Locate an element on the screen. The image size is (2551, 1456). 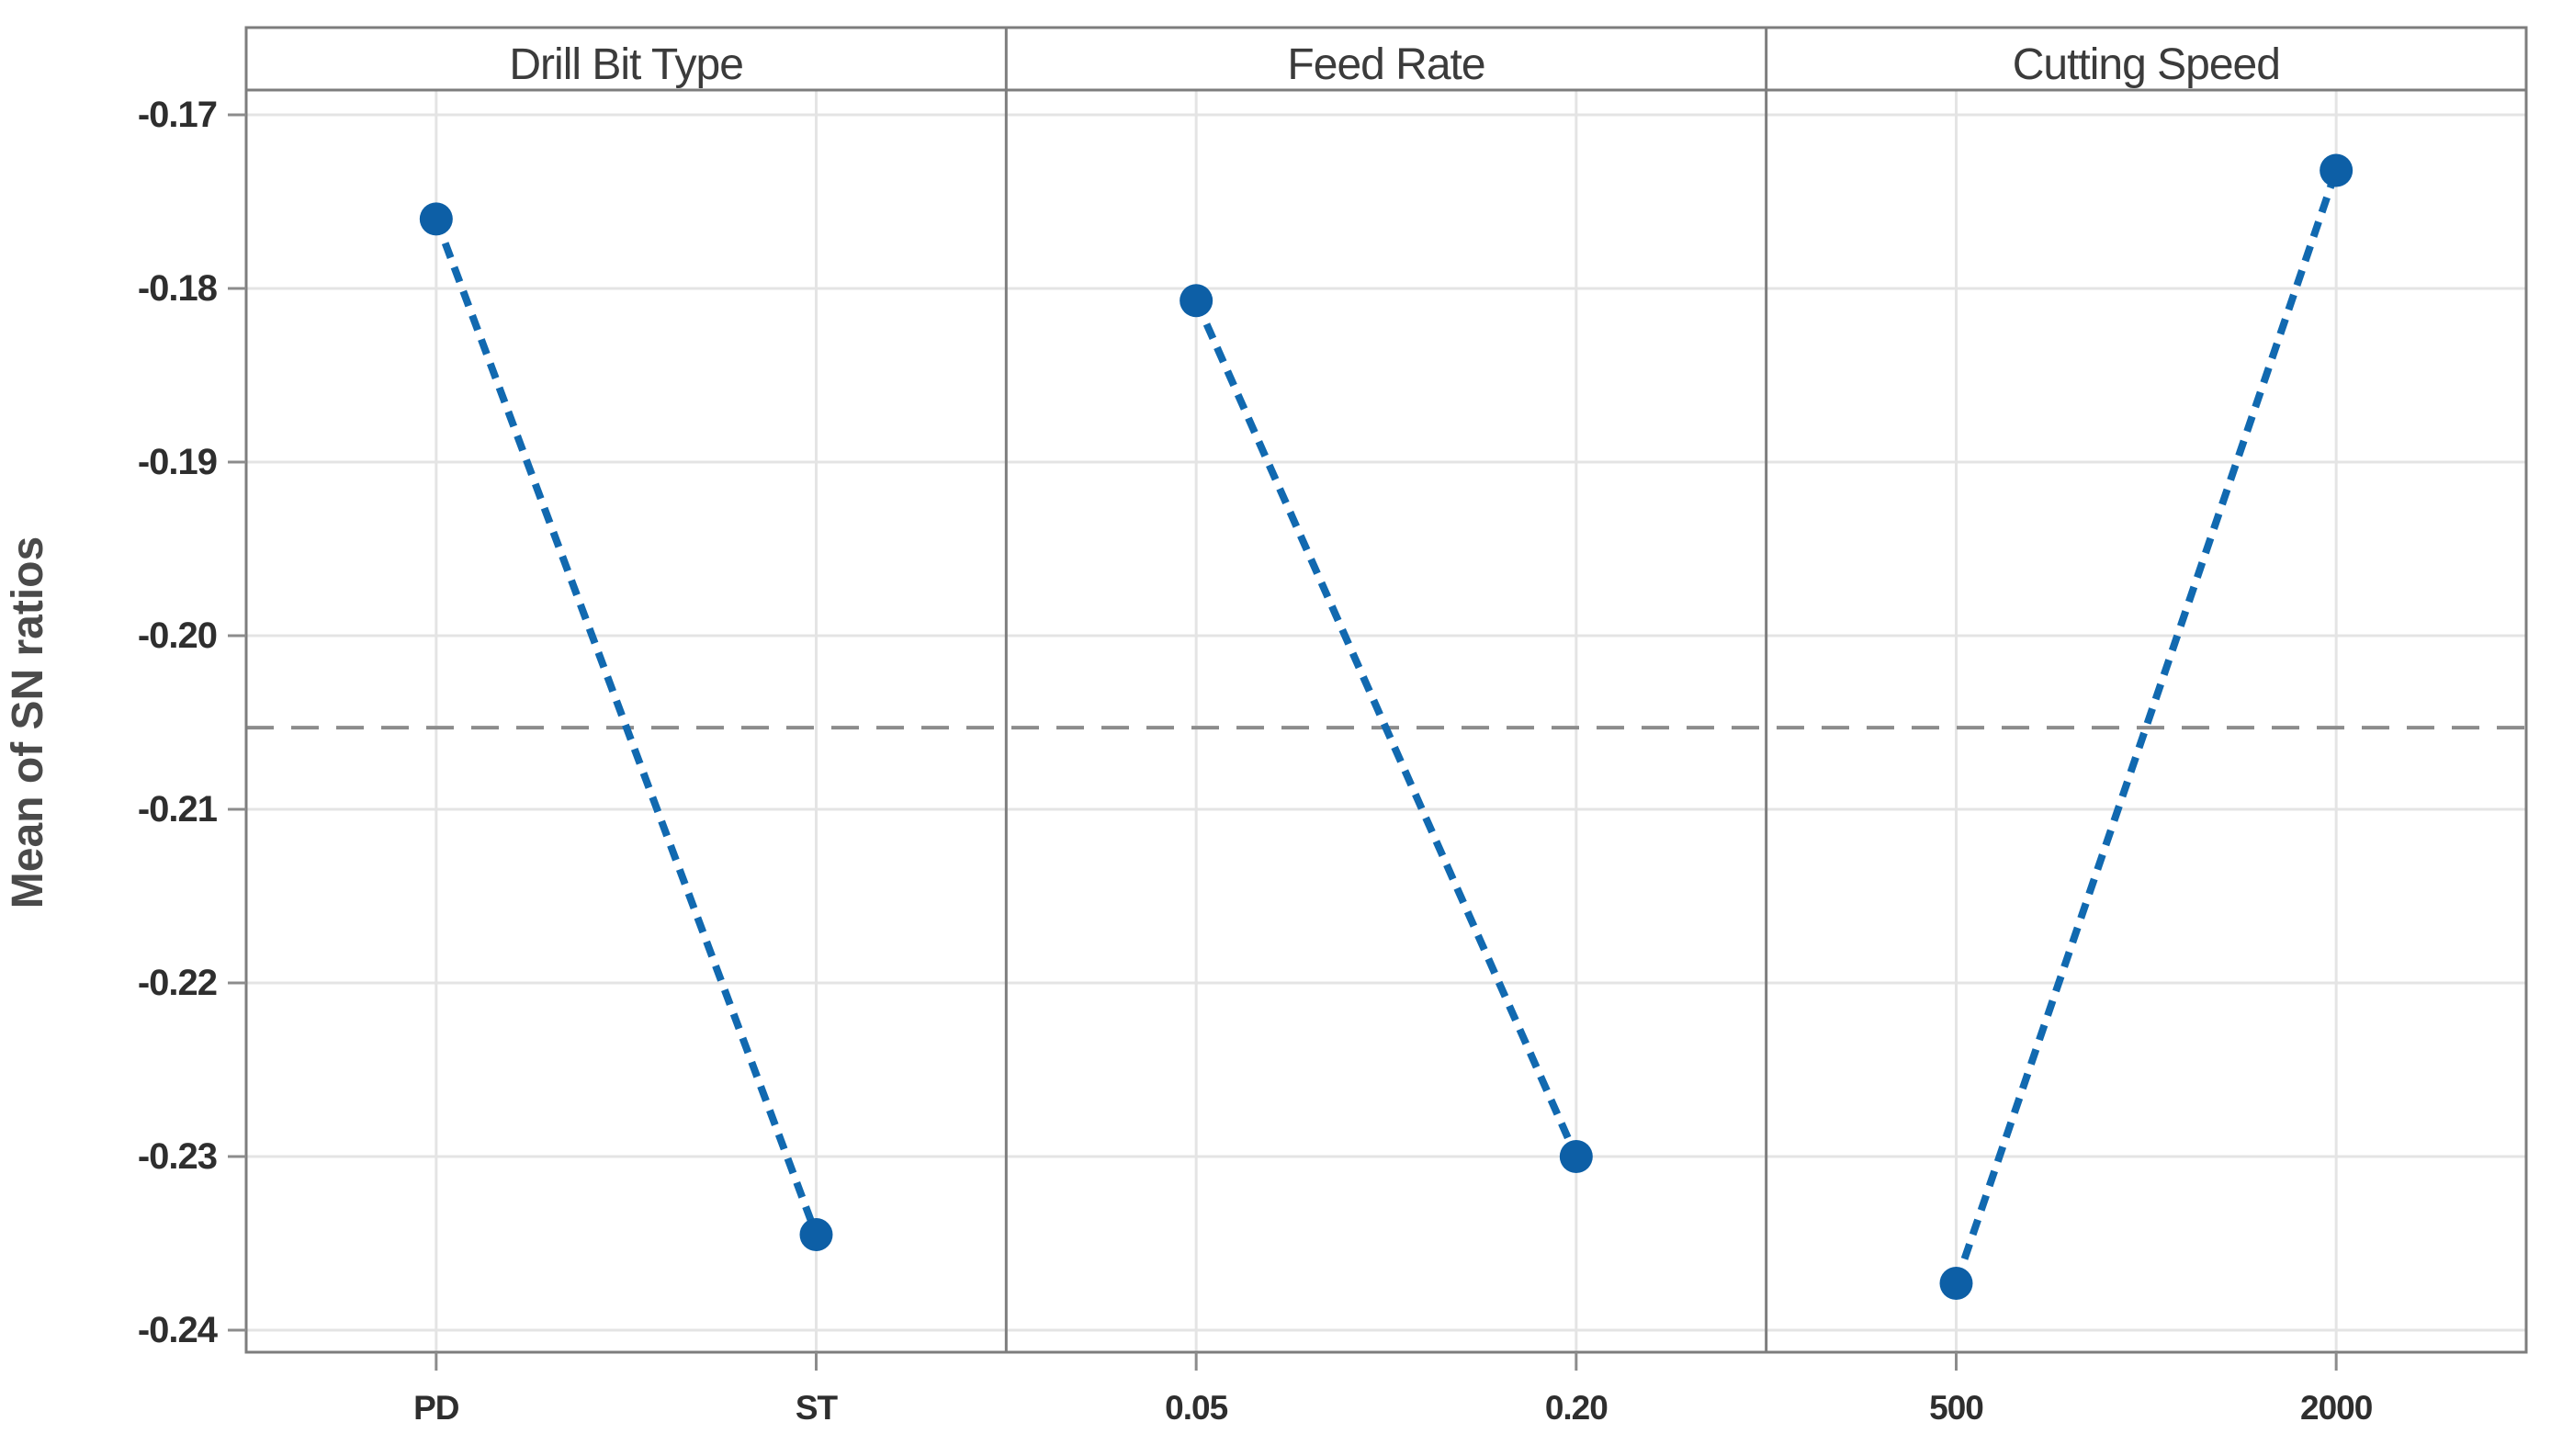
x-tick-label: ST is located at coordinates (818, 1408).